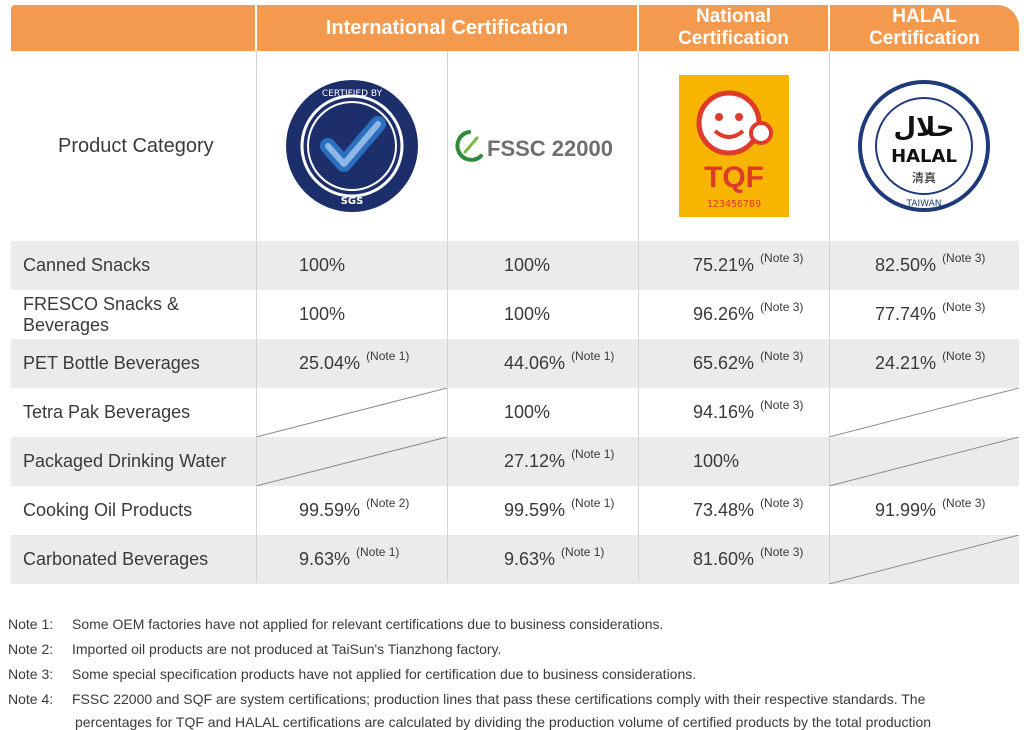 The height and width of the screenshot is (730, 1024). What do you see at coordinates (351, 510) in the screenshot?
I see `sgs-cell: 99.59% (Note 2)` at bounding box center [351, 510].